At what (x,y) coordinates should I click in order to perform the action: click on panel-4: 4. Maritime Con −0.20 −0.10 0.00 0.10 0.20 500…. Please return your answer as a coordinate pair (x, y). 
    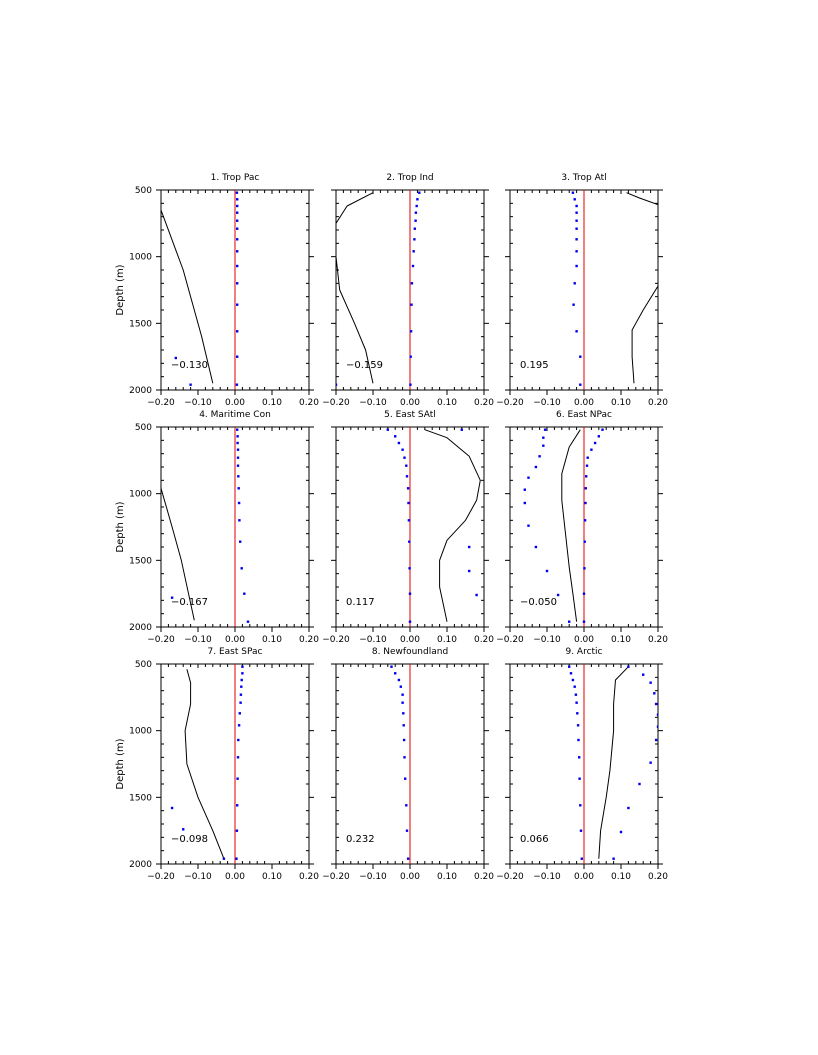
    Looking at the image, I should click on (217, 527).